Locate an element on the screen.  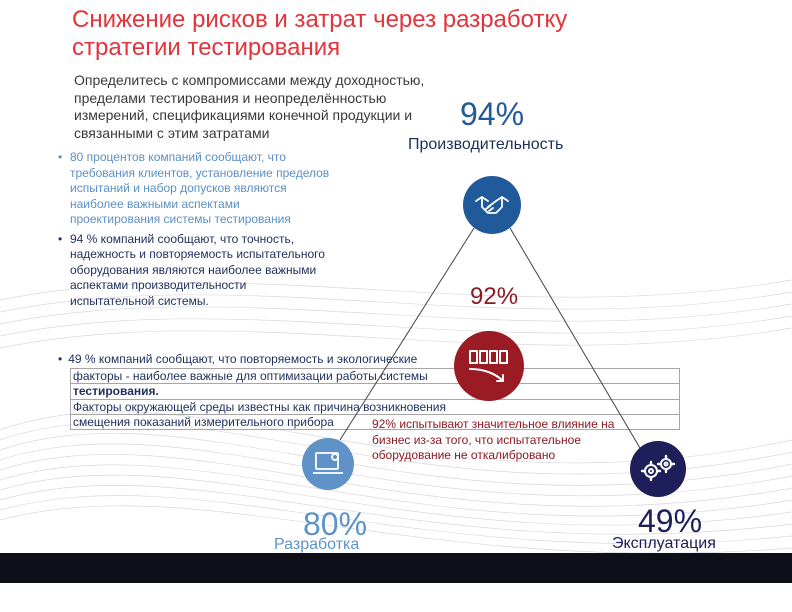
gears-icon is located at coordinates (658, 468).